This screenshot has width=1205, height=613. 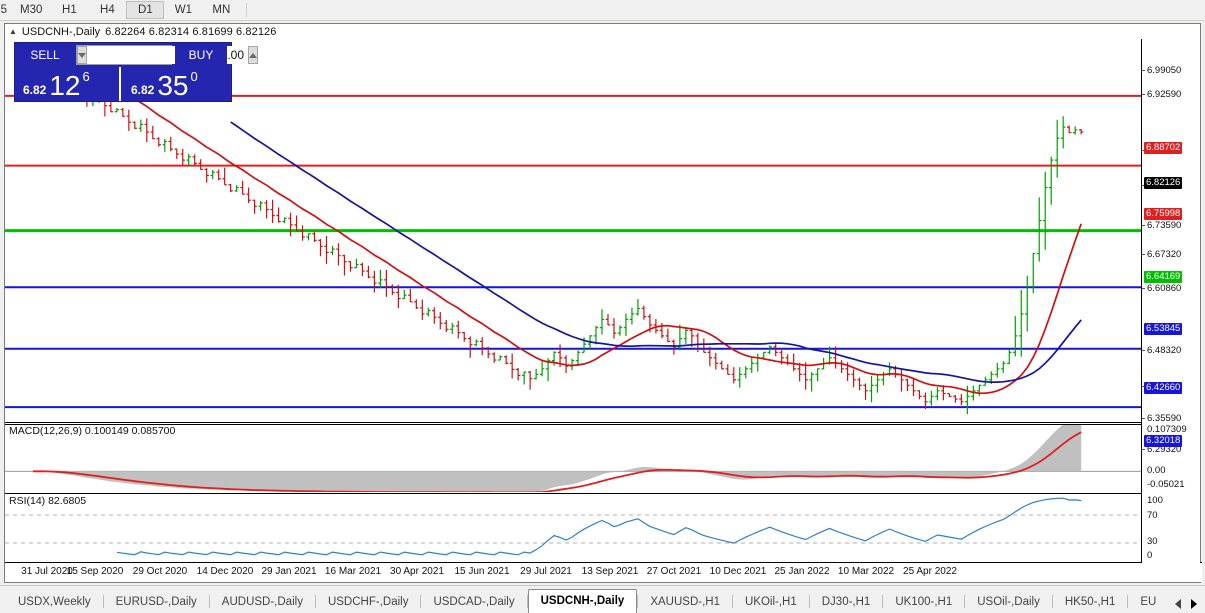 I want to click on time-axis-label: 25 Apr 2022, so click(x=930, y=571).